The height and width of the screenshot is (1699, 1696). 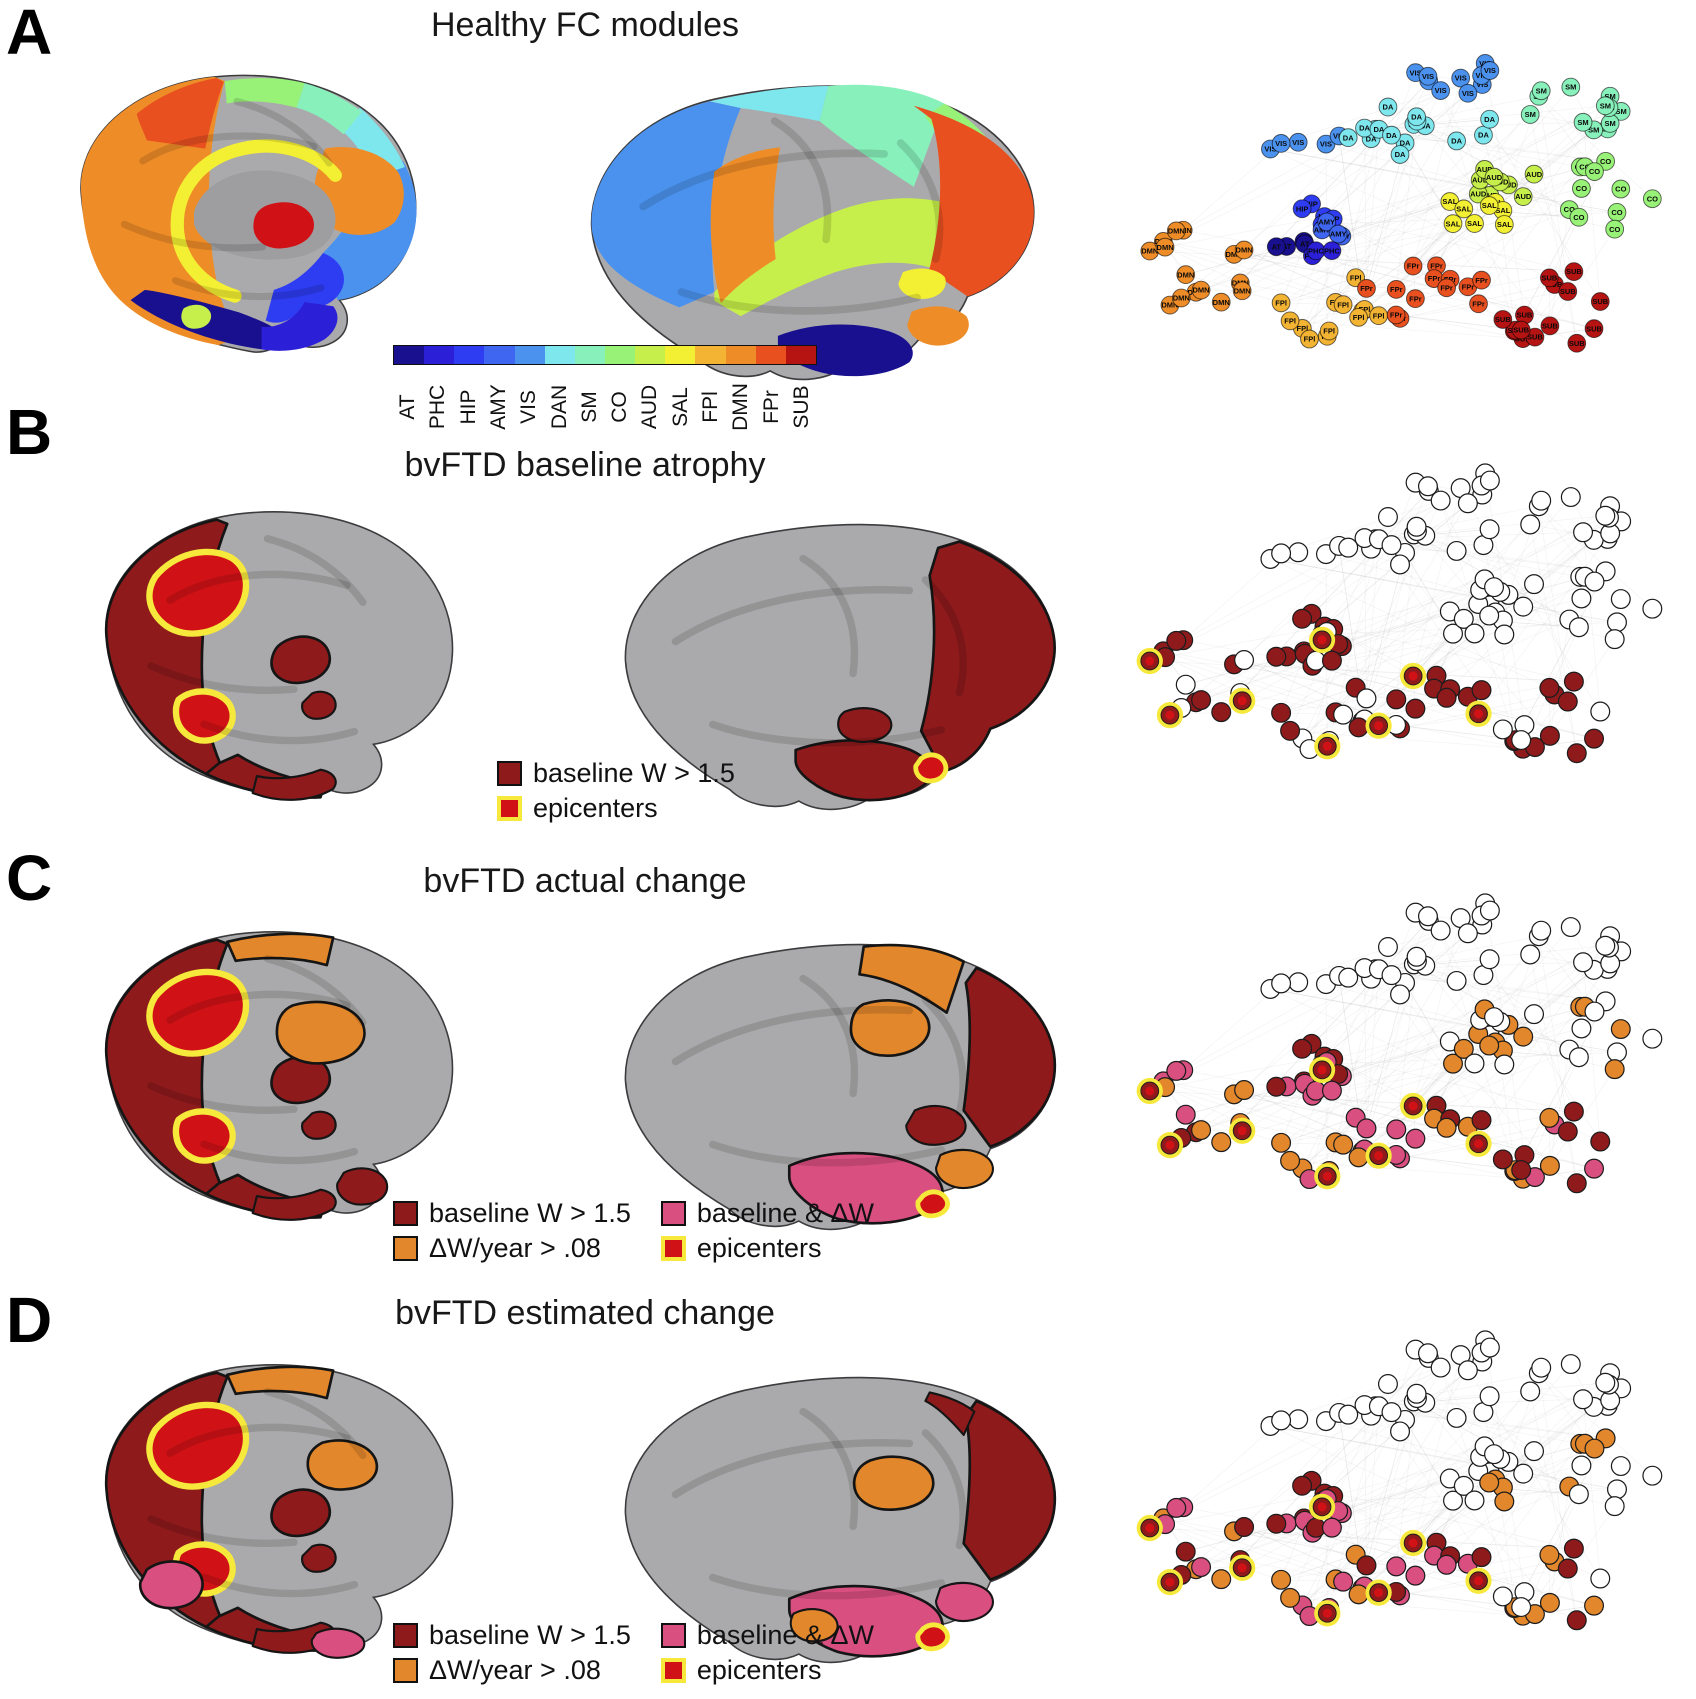 What do you see at coordinates (840, 1087) in the screenshot?
I see `brain-lateral-c` at bounding box center [840, 1087].